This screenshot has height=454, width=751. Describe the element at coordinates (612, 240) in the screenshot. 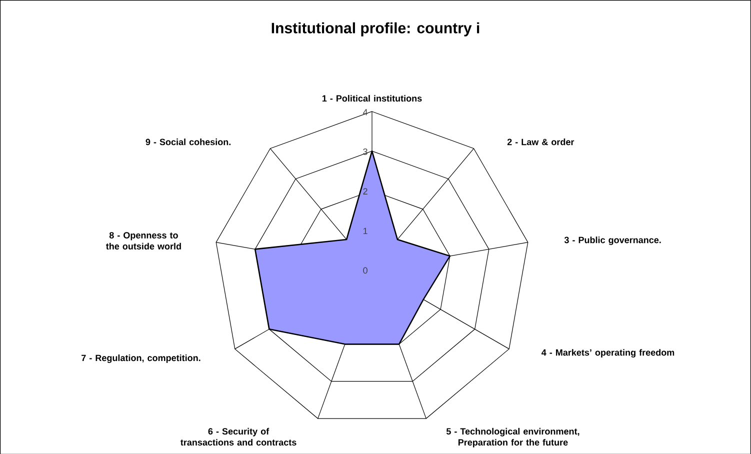

I see `spoke-label: 3 - Public governance.` at that location.